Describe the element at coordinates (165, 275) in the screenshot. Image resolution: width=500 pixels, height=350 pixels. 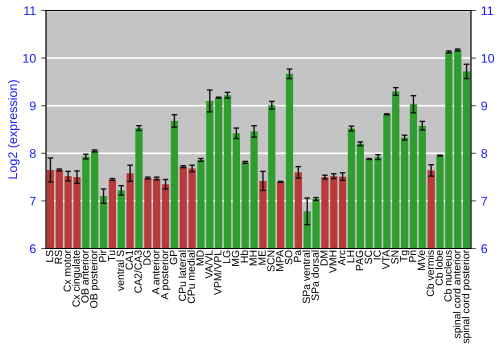
I see `x-tick-label: A posterior` at that location.